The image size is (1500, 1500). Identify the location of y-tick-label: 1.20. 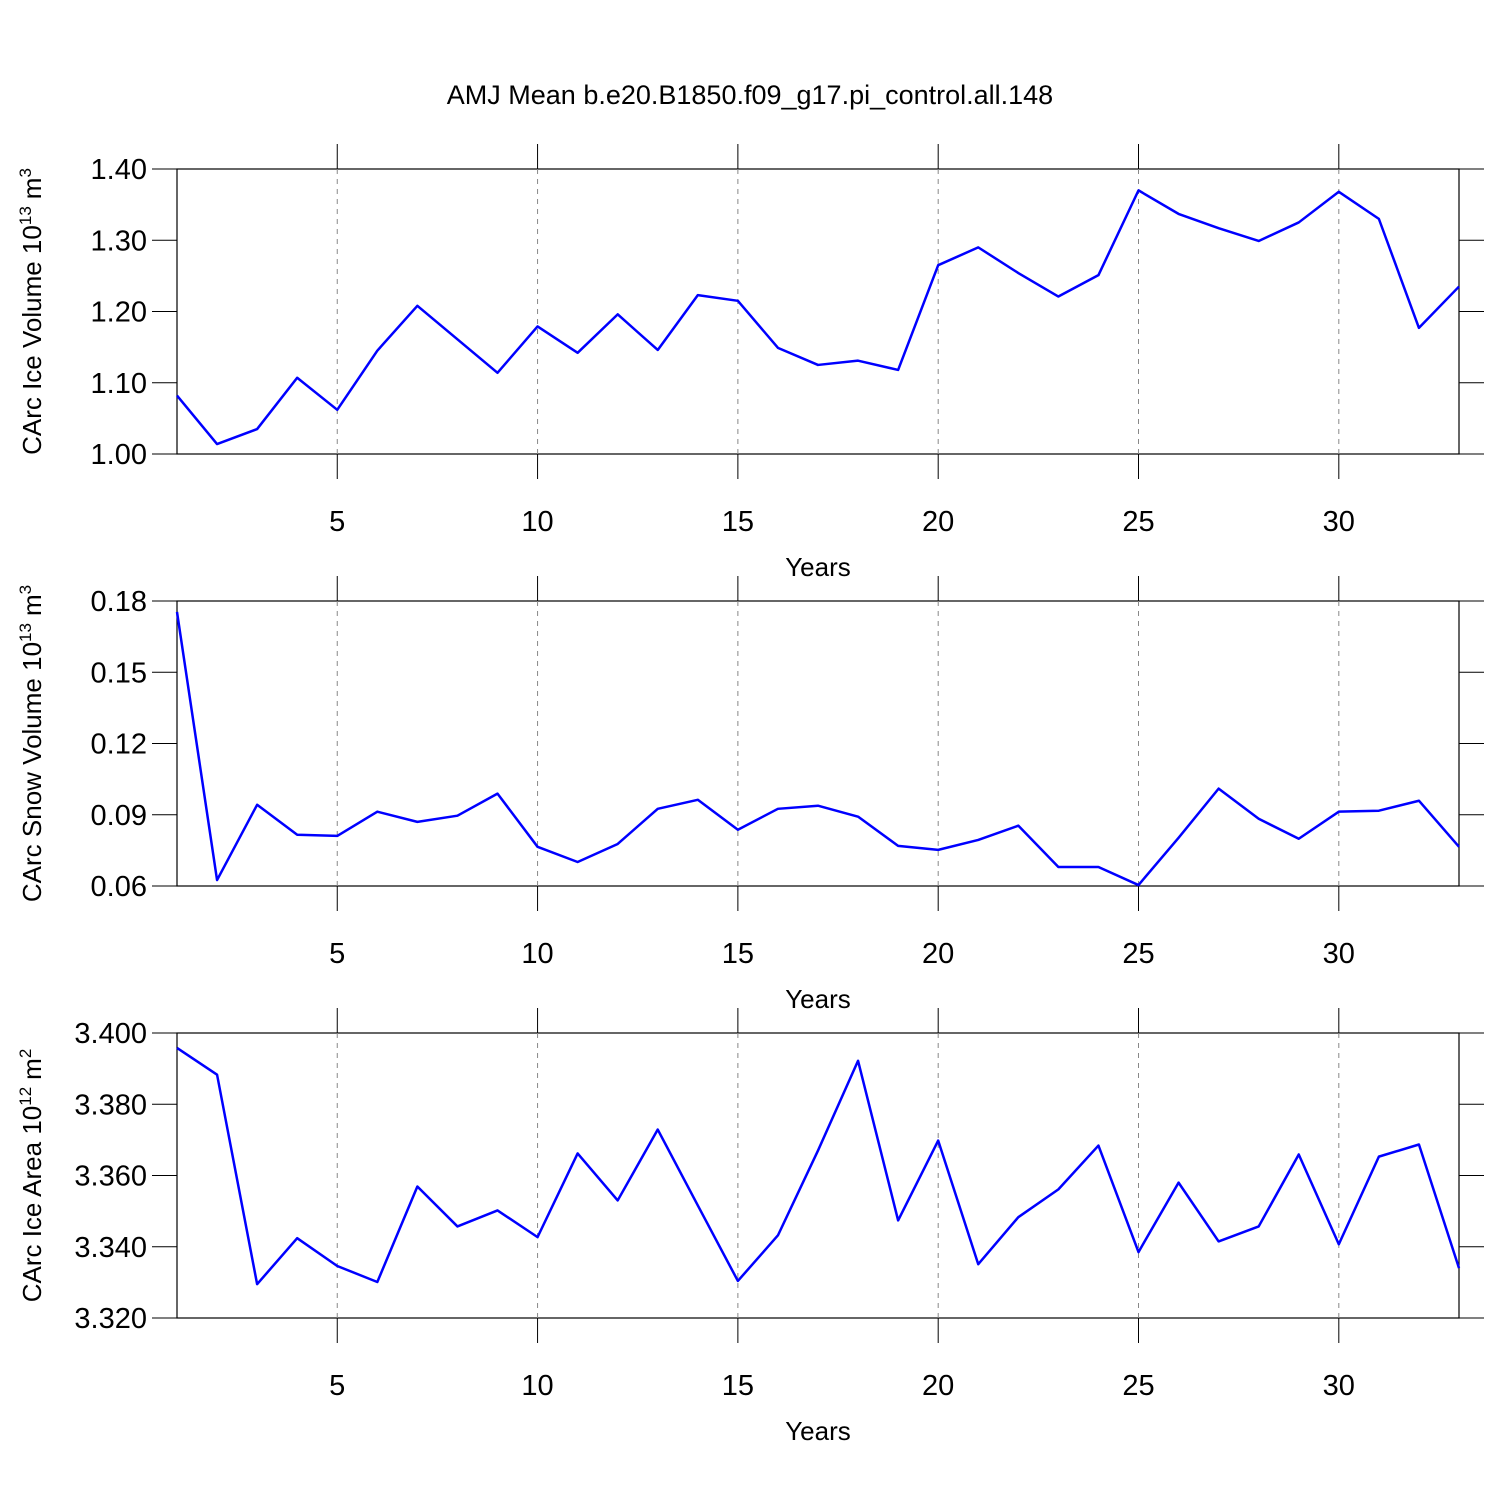
(119, 313).